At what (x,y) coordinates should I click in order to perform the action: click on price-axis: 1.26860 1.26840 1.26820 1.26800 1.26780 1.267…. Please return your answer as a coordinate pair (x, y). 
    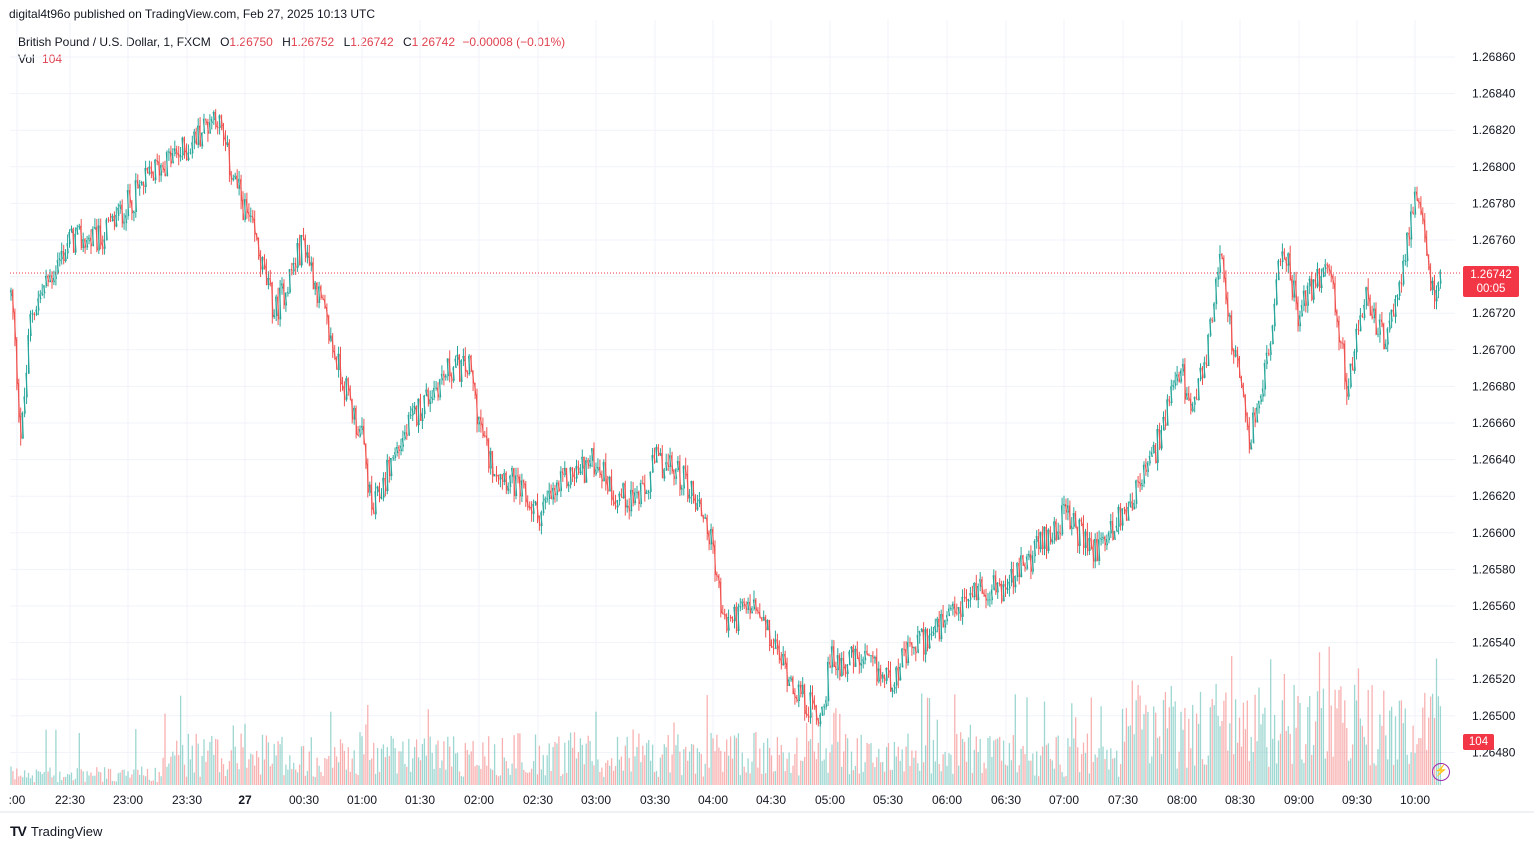
    Looking at the image, I should click on (1494, 404).